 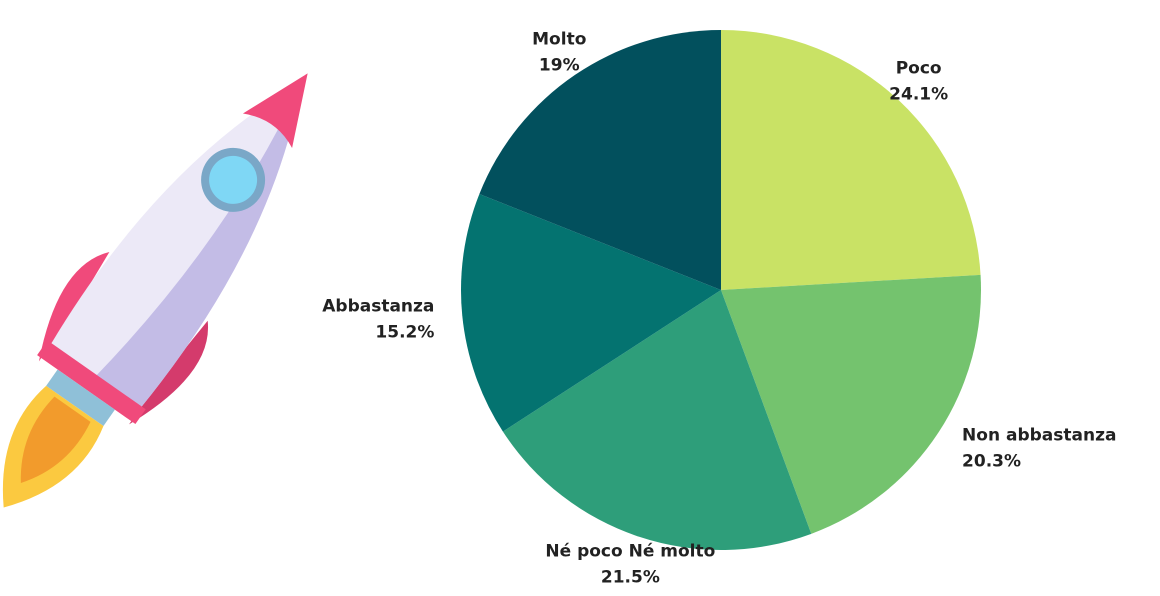 What do you see at coordinates (918, 95) in the screenshot?
I see `slice-value-label: 24.1%` at bounding box center [918, 95].